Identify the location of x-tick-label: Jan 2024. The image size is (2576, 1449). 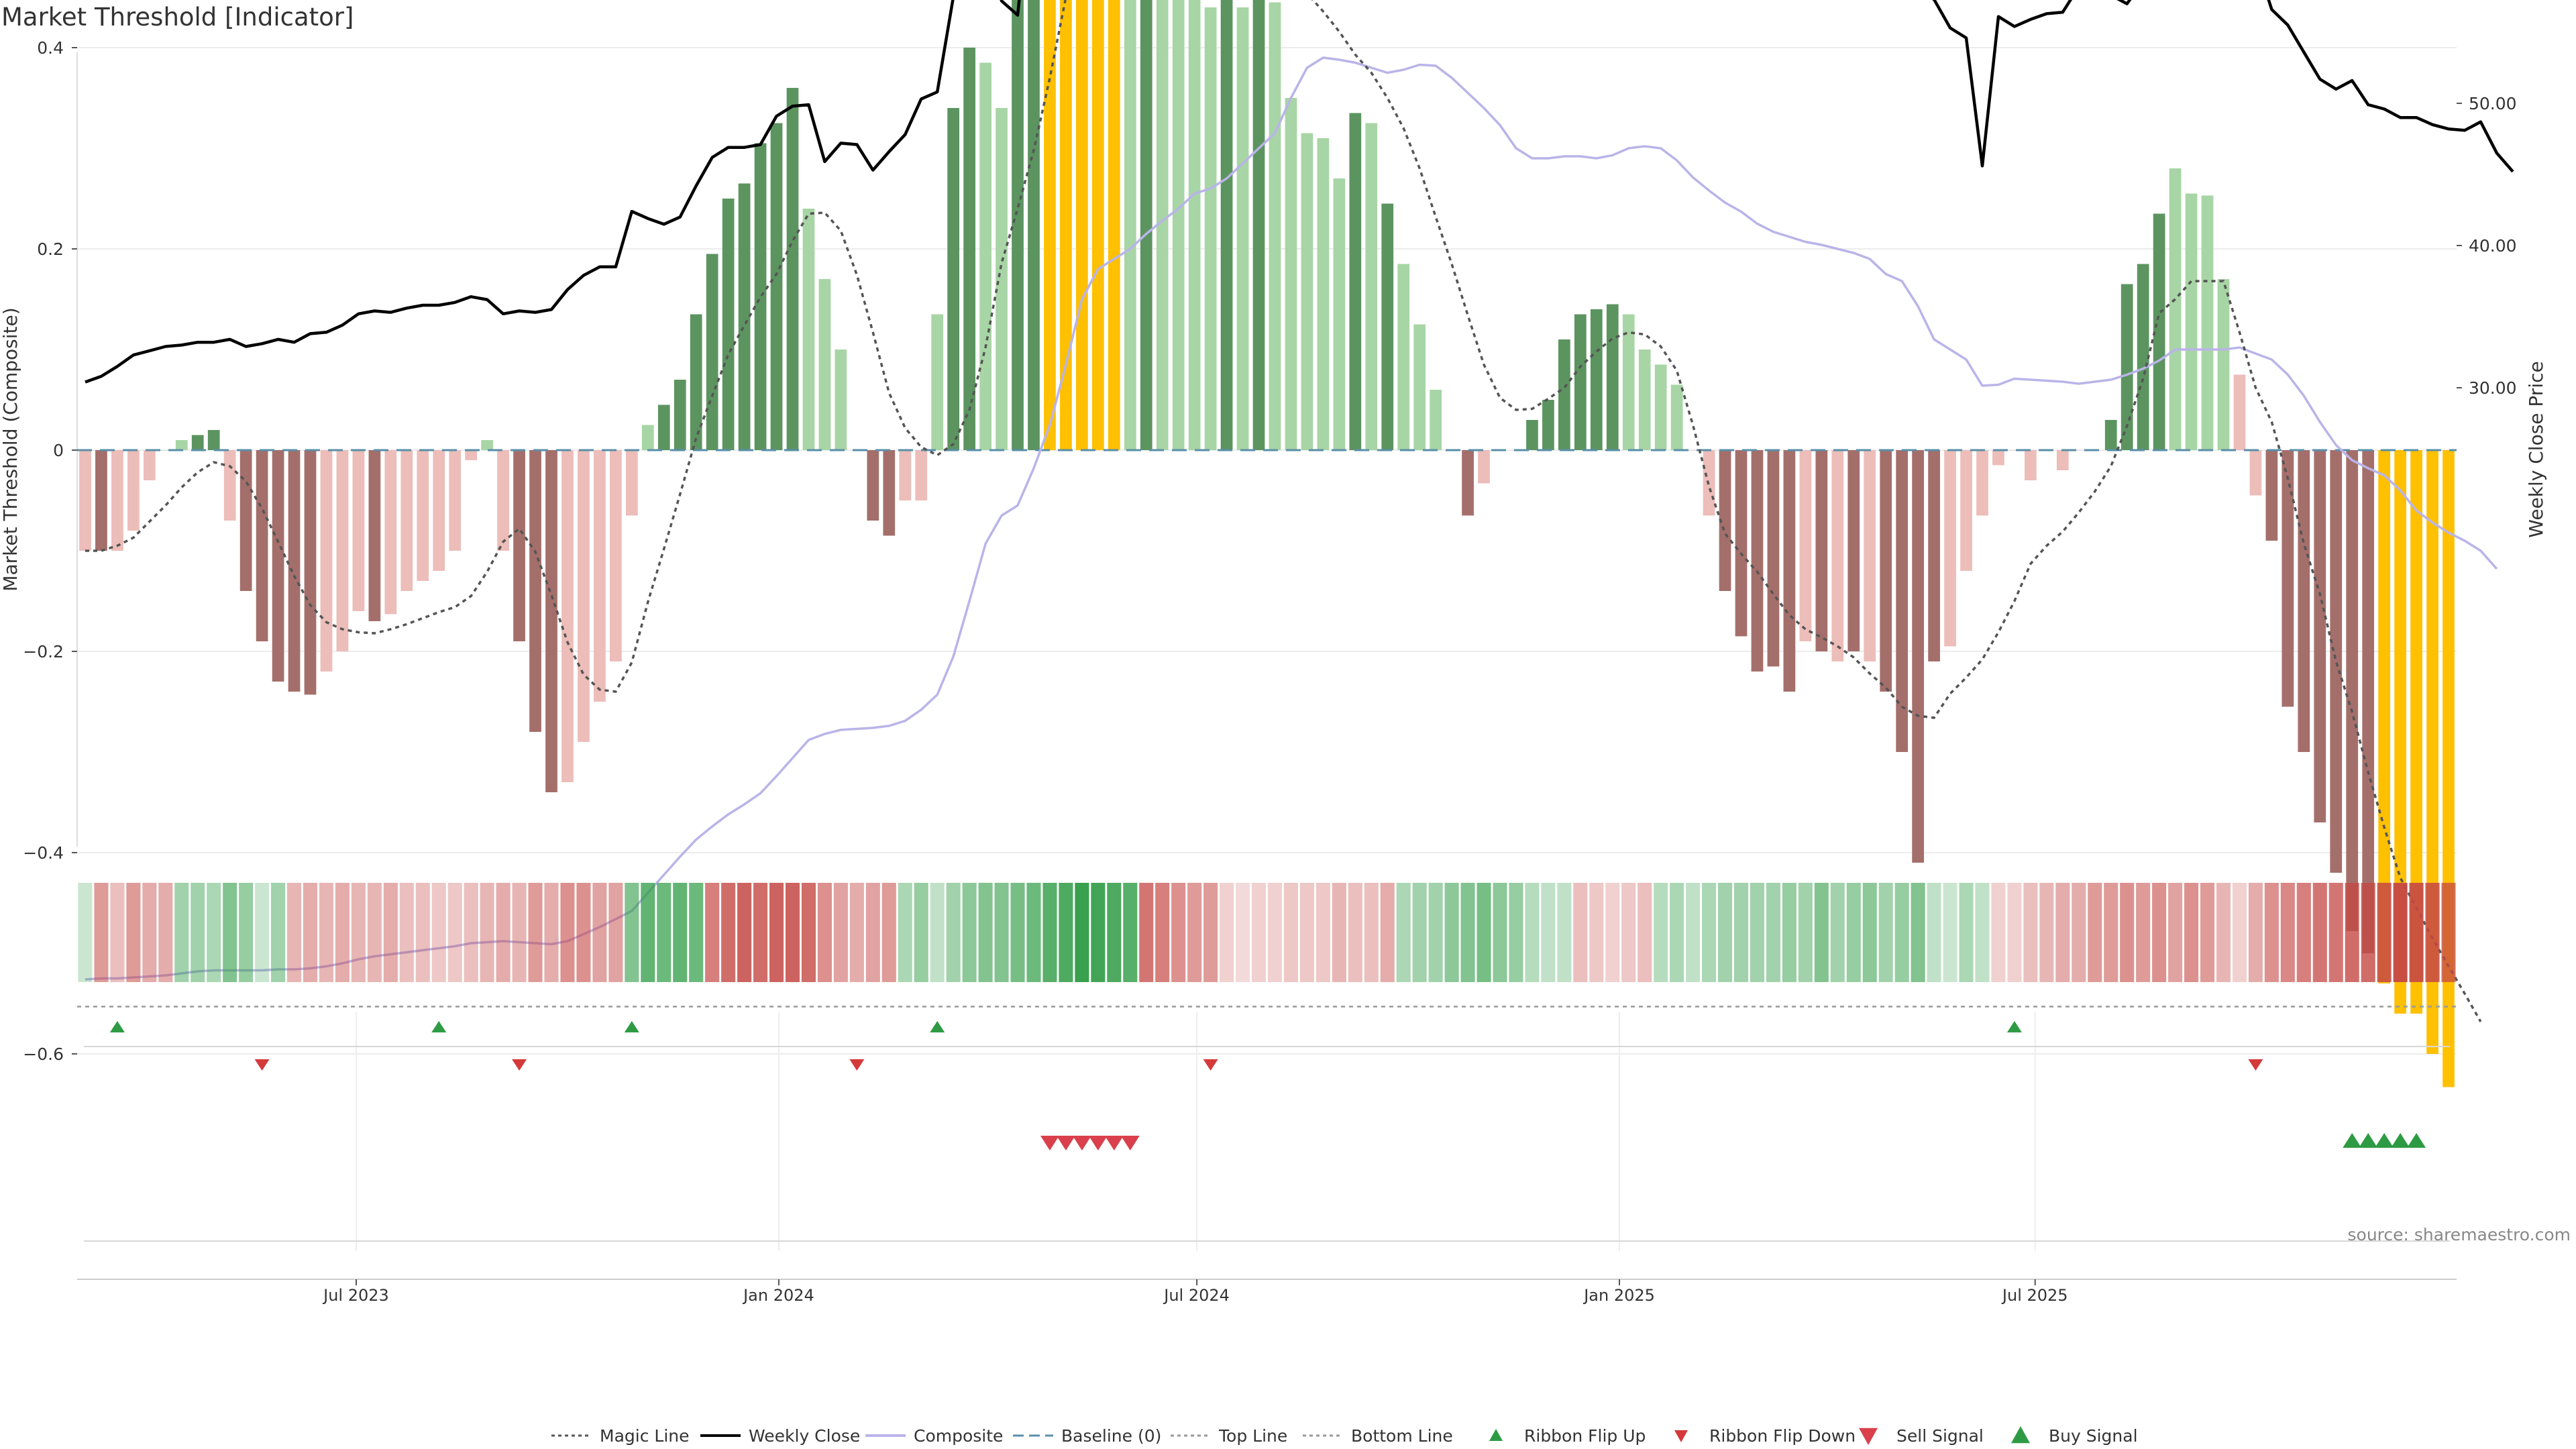
(778, 1295).